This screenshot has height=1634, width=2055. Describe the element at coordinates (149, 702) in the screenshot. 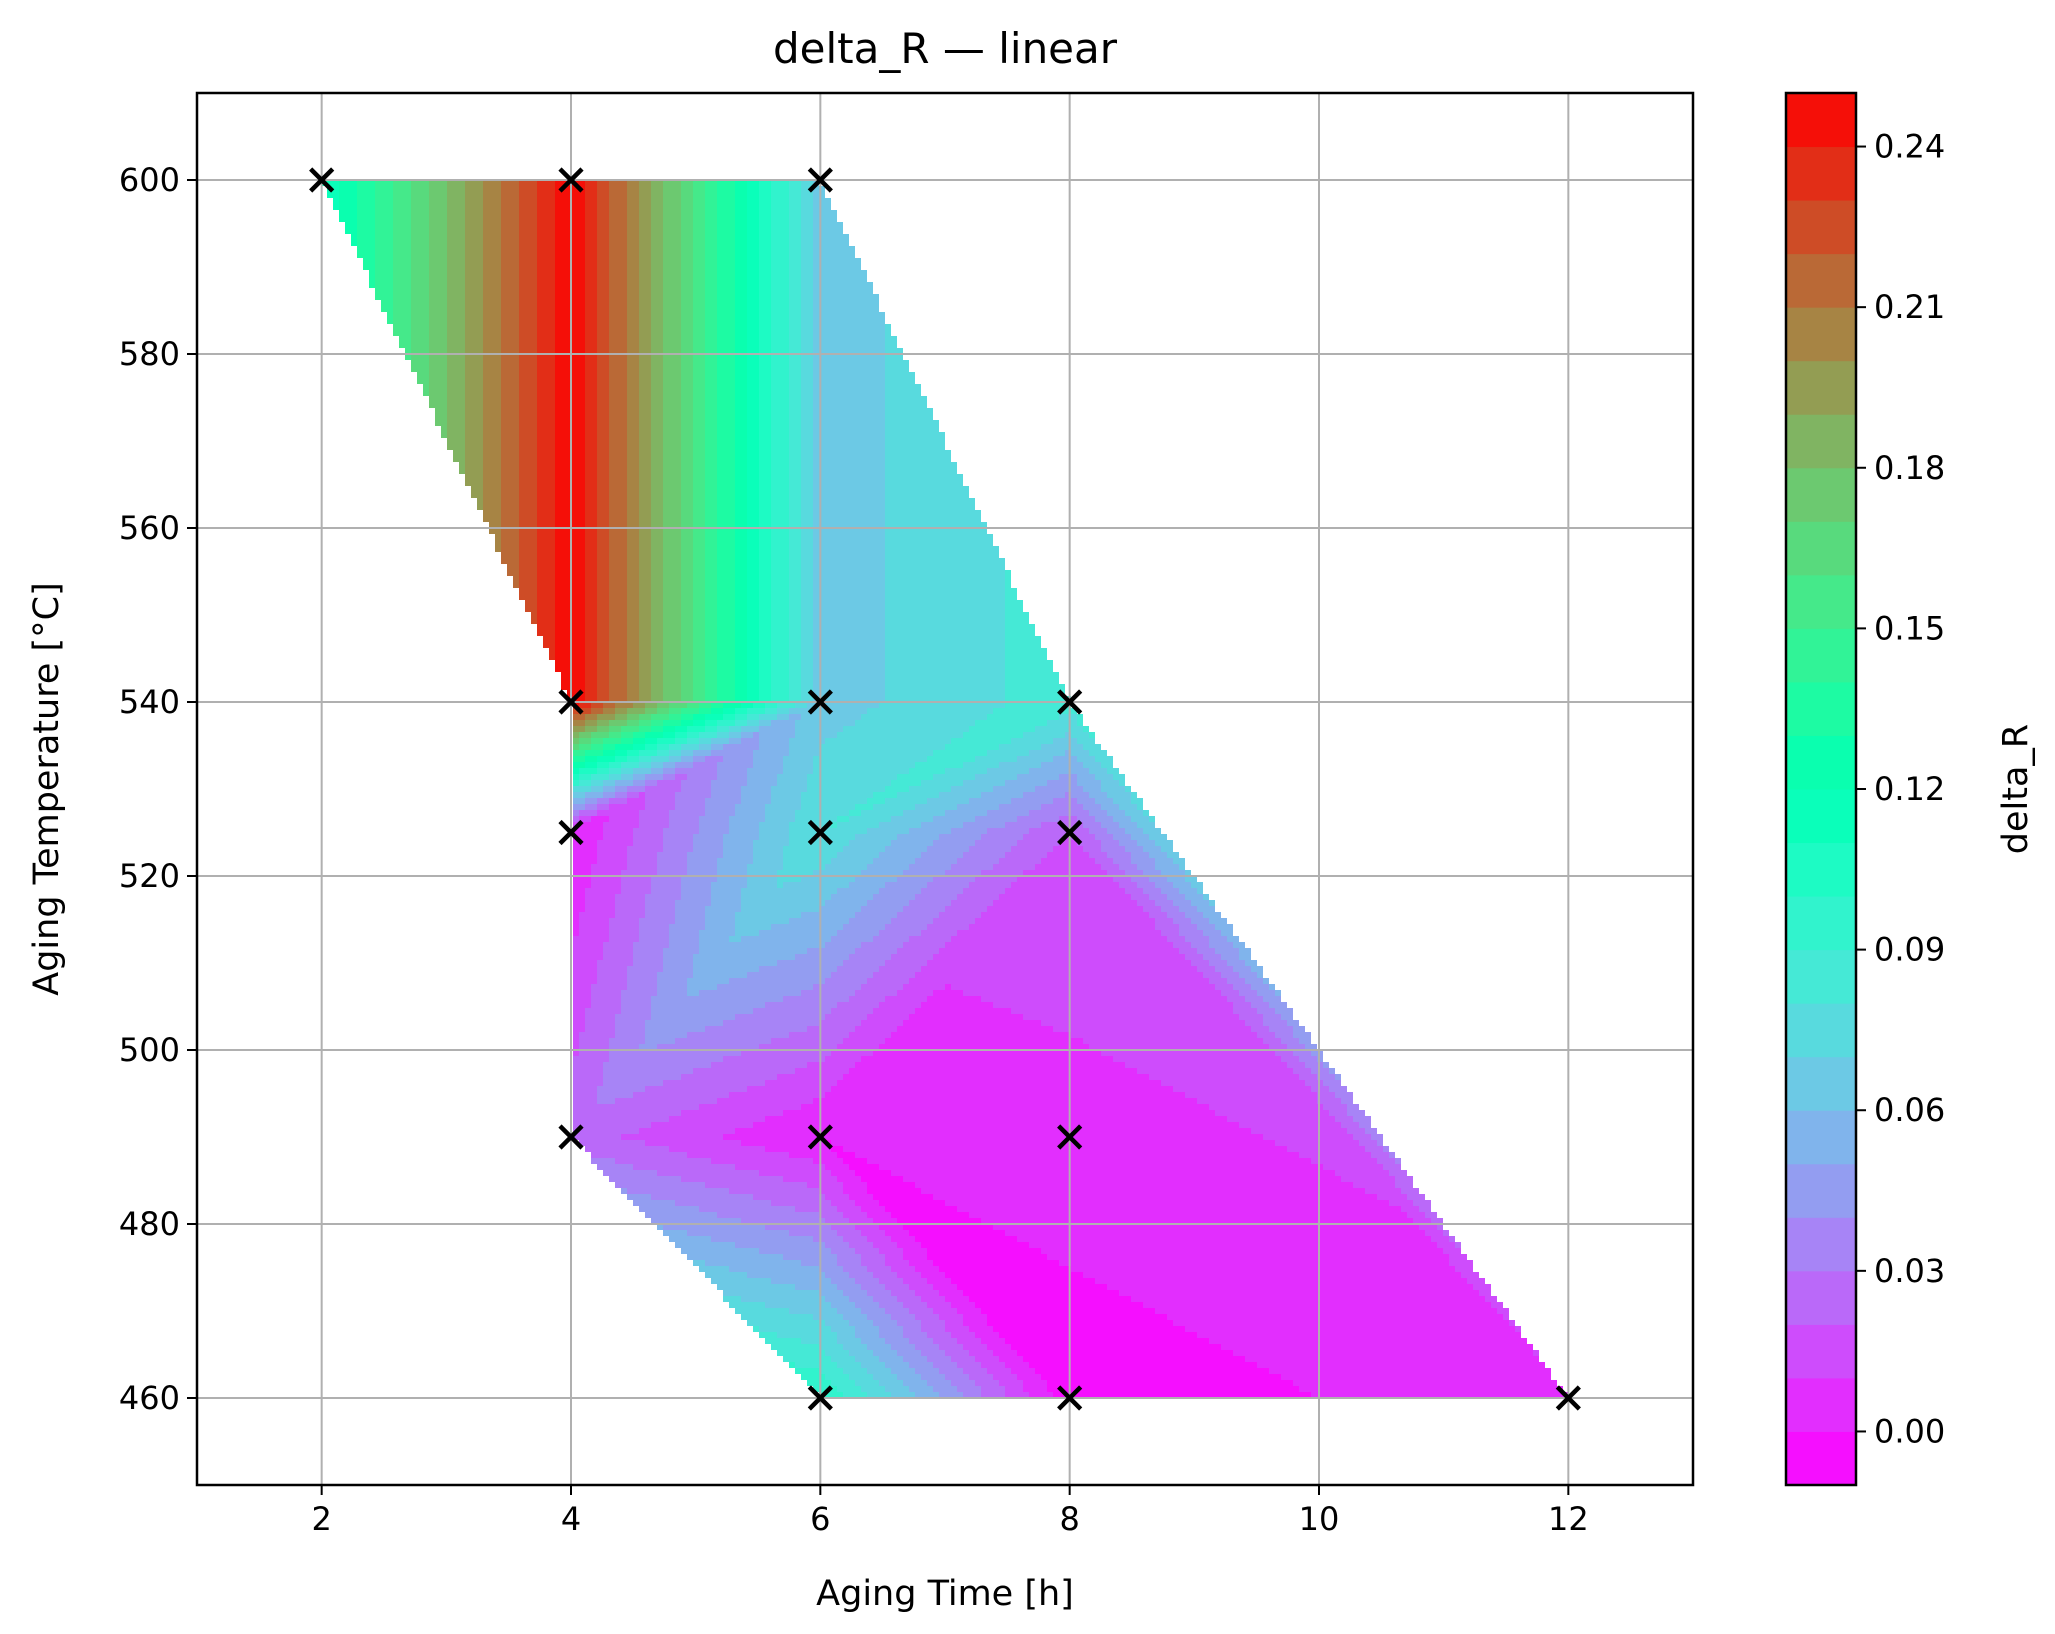

I see `y-tick-label: 540` at that location.